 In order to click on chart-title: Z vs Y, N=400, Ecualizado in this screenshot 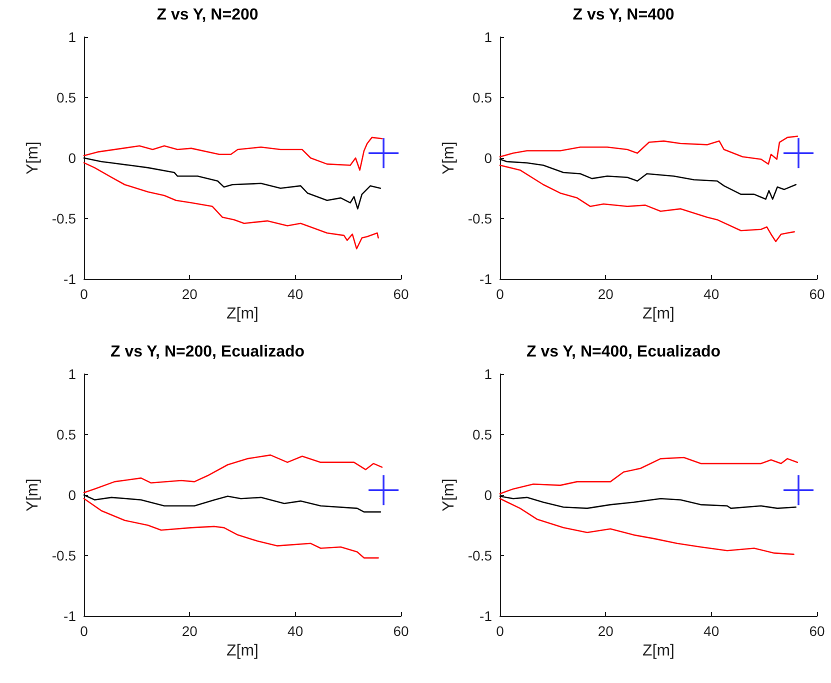, I will do `click(623, 352)`.